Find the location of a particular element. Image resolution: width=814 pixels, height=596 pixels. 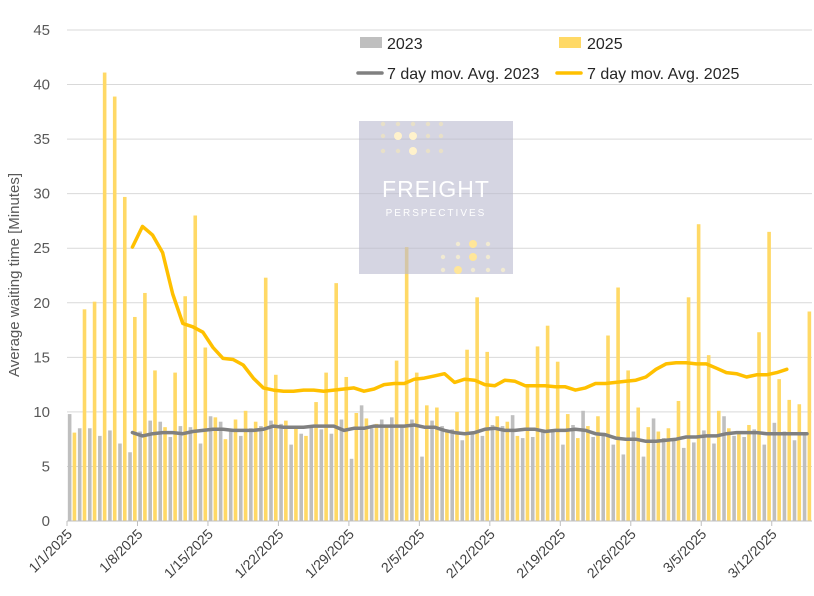

watermark: FREIGHT PERSPECTIVES is located at coordinates (436, 197).